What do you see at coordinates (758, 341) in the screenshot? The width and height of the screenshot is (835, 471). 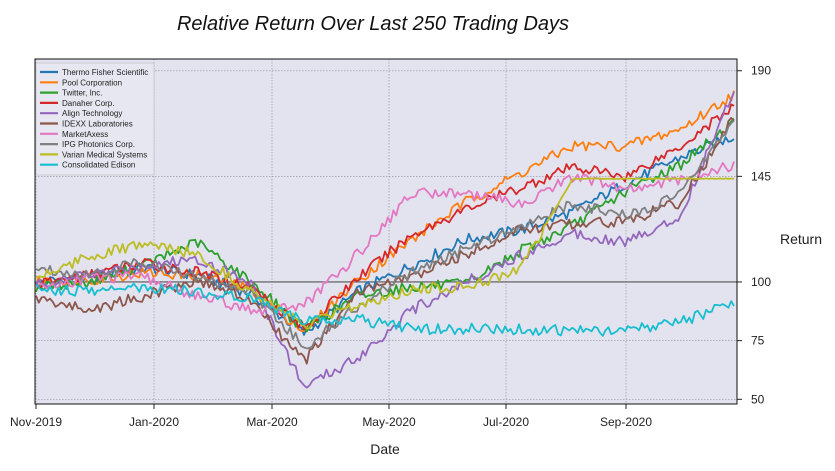 I see `y-tick-label: 75` at bounding box center [758, 341].